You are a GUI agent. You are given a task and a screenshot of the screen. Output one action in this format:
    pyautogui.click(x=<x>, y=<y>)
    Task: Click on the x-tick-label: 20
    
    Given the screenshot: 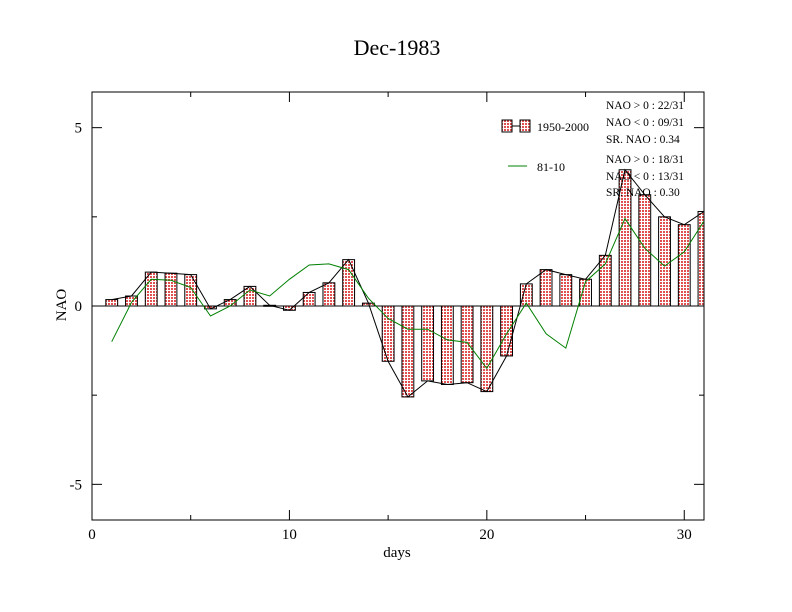 What is the action you would take?
    pyautogui.click(x=486, y=535)
    